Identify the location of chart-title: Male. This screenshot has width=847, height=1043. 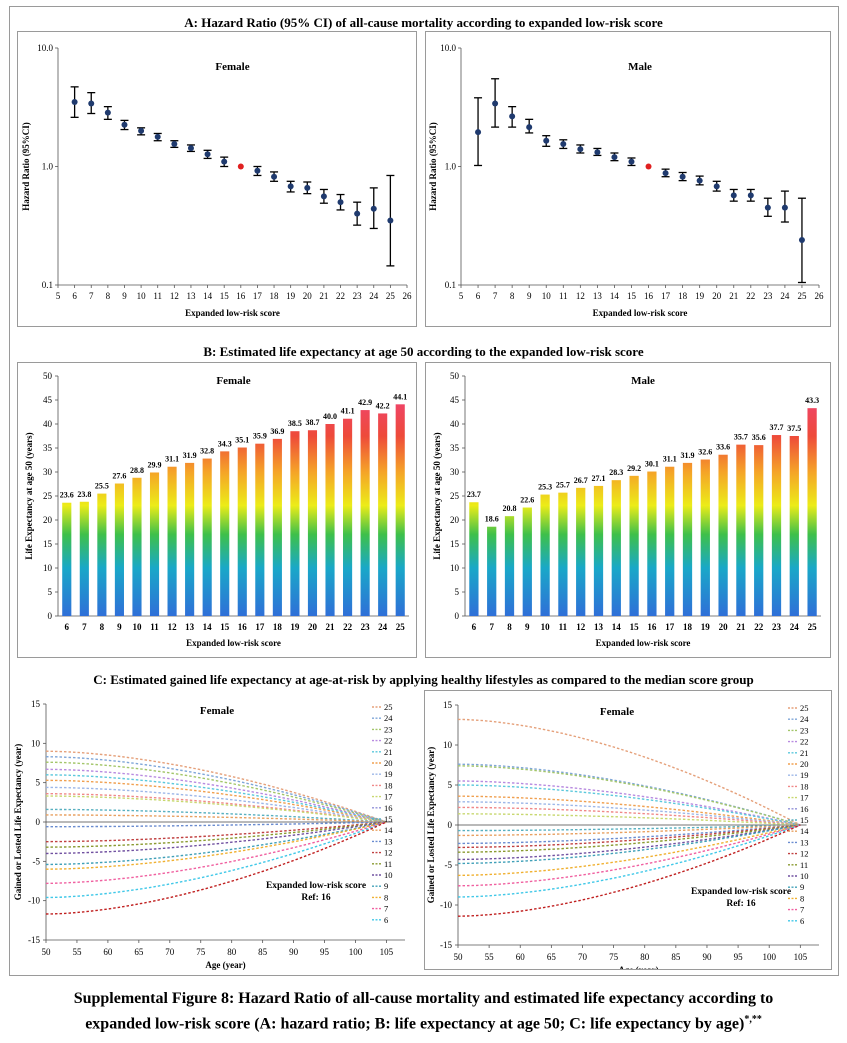
(643, 381).